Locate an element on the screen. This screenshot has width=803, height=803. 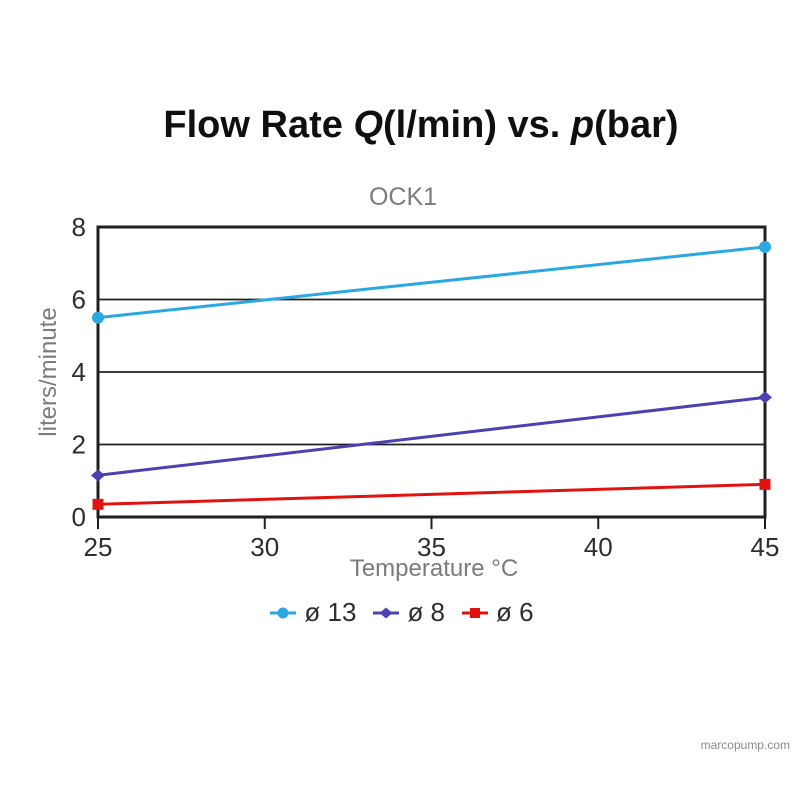
x-axis-label: Temperature °C is located at coordinates (434, 568).